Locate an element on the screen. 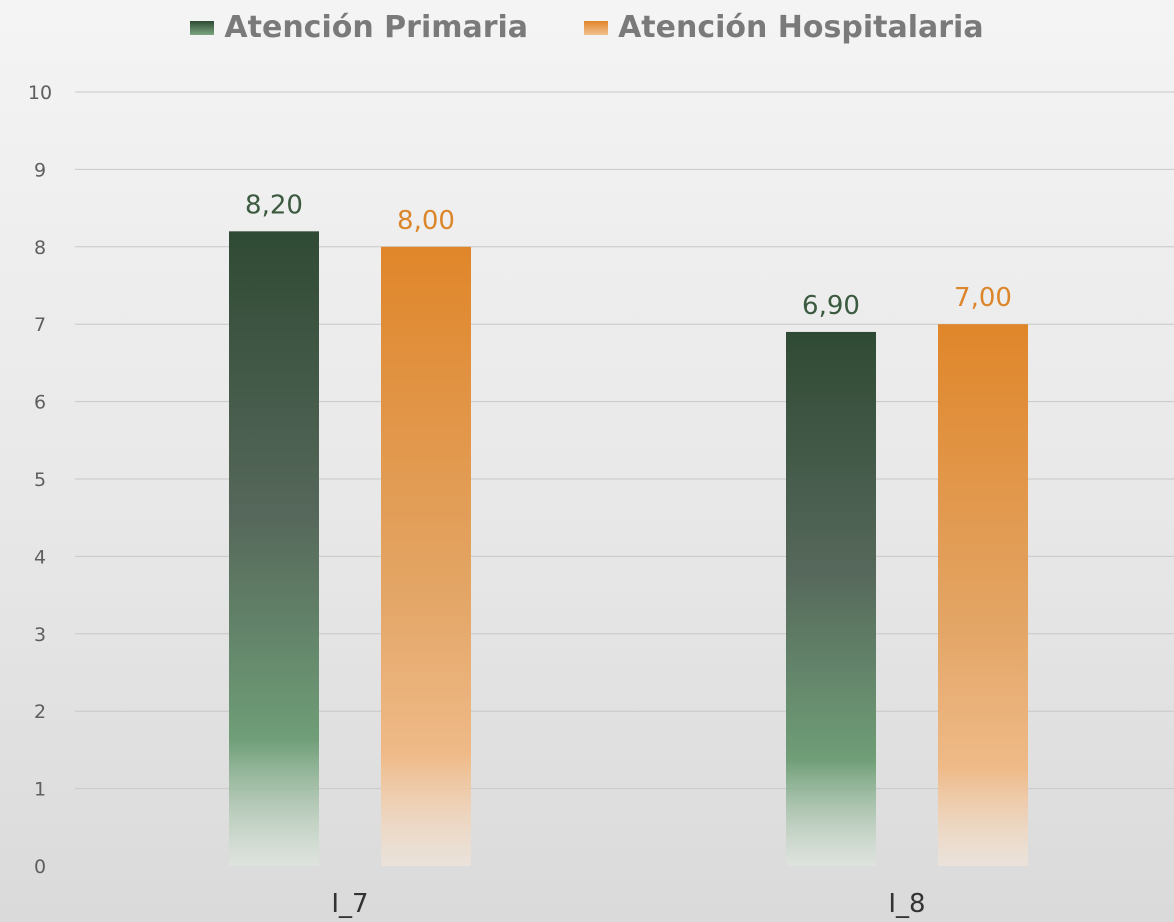  y-axis-ticks: 0 1 2 3 4 5 6 7 8 9 10 is located at coordinates (40, 480).